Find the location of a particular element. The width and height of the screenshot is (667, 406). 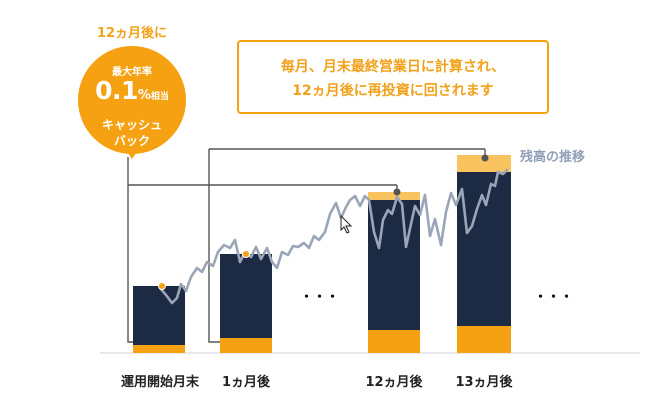

bar-1m-balance is located at coordinates (246, 296).